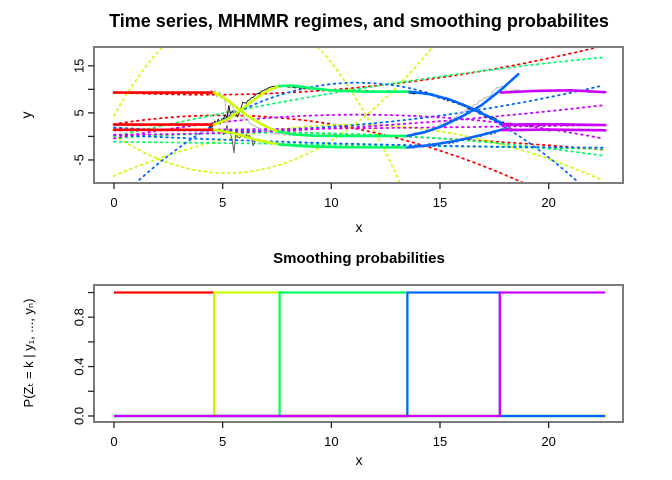 The image size is (672, 480). What do you see at coordinates (359, 227) in the screenshot?
I see `top-x-axis-label: x` at bounding box center [359, 227].